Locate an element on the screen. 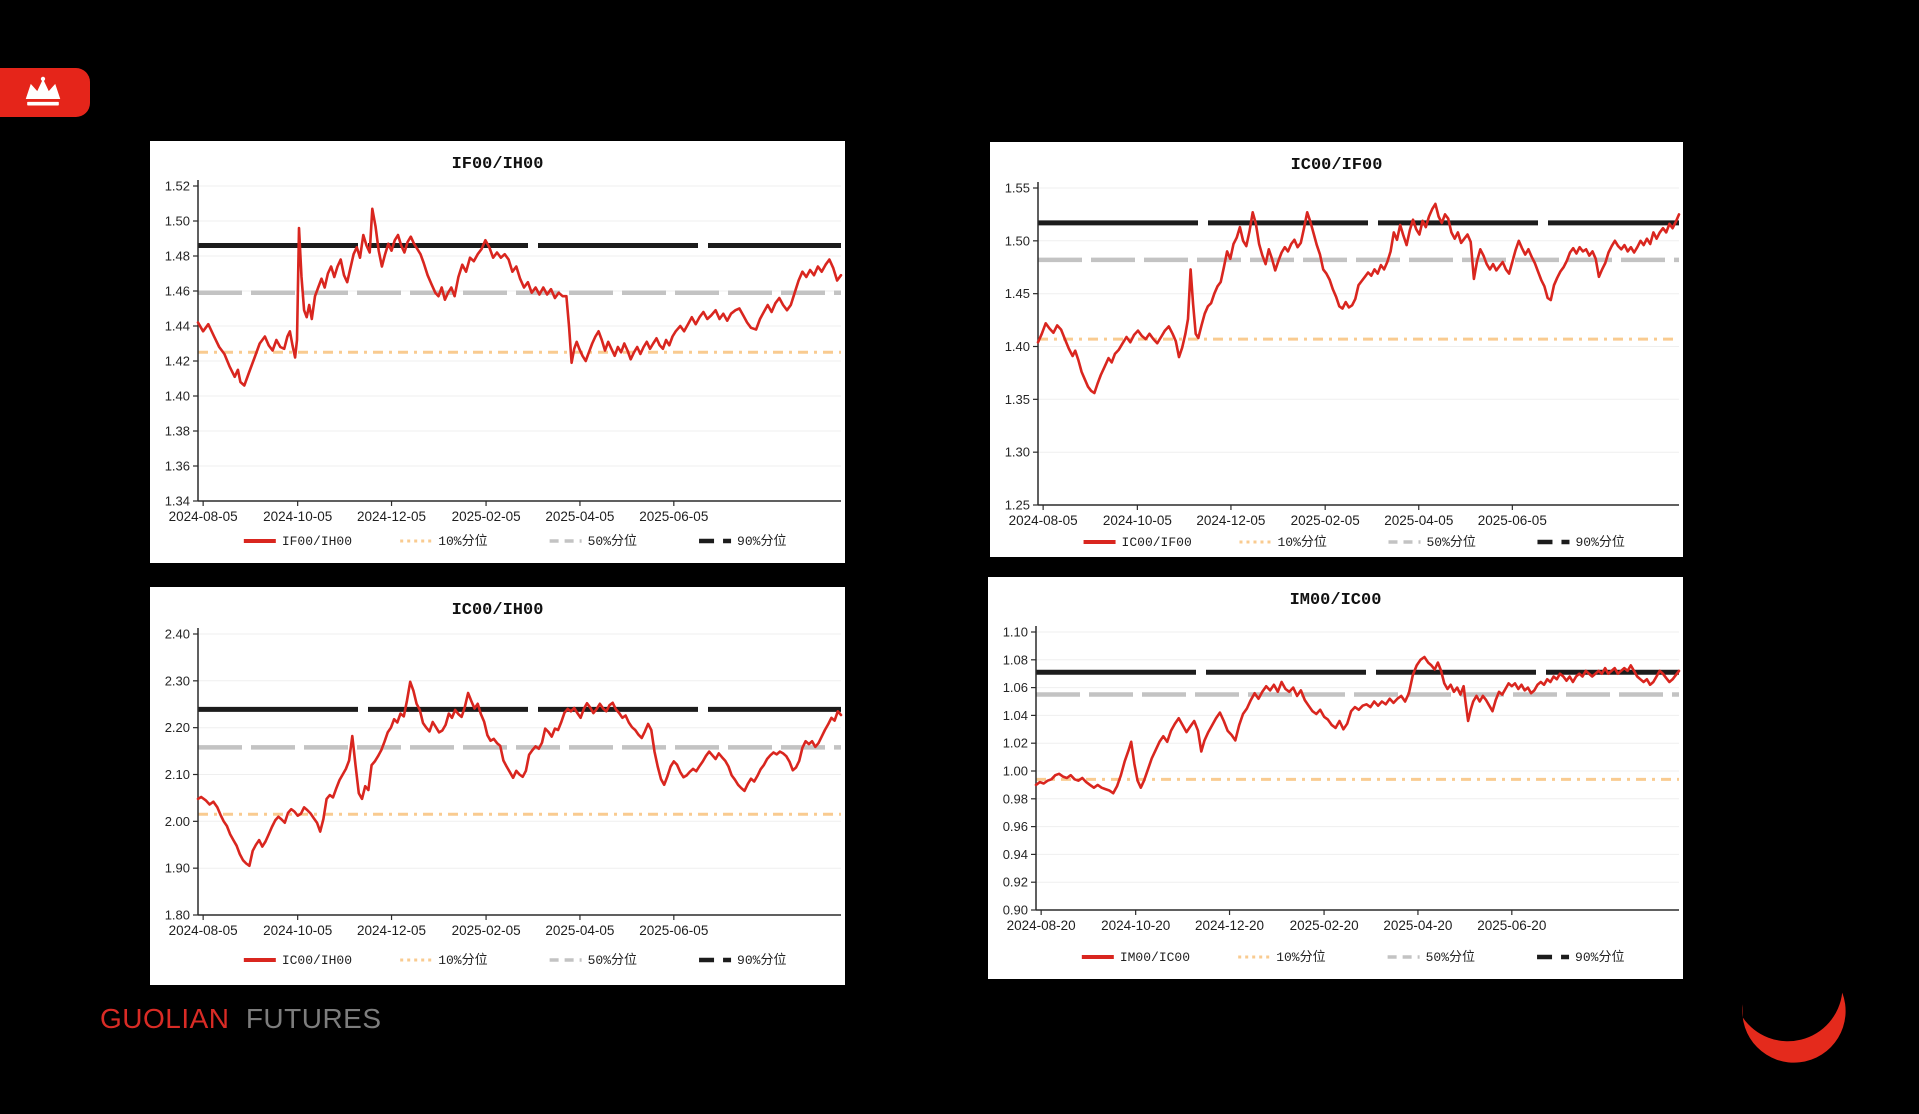  y-axis-tick-label: 1.00 is located at coordinates (1015, 771).